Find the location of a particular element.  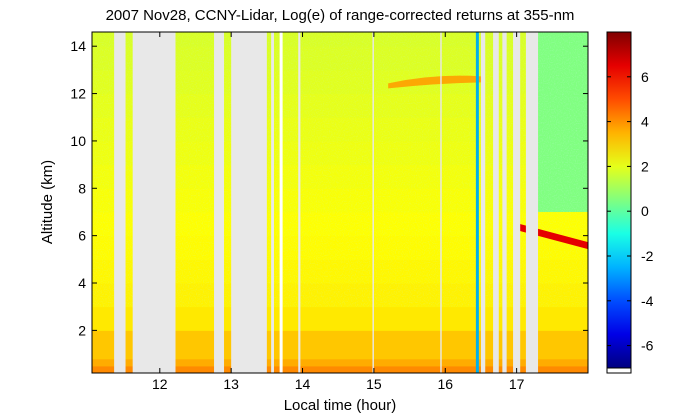

x-tick-label: 12 is located at coordinates (160, 384).